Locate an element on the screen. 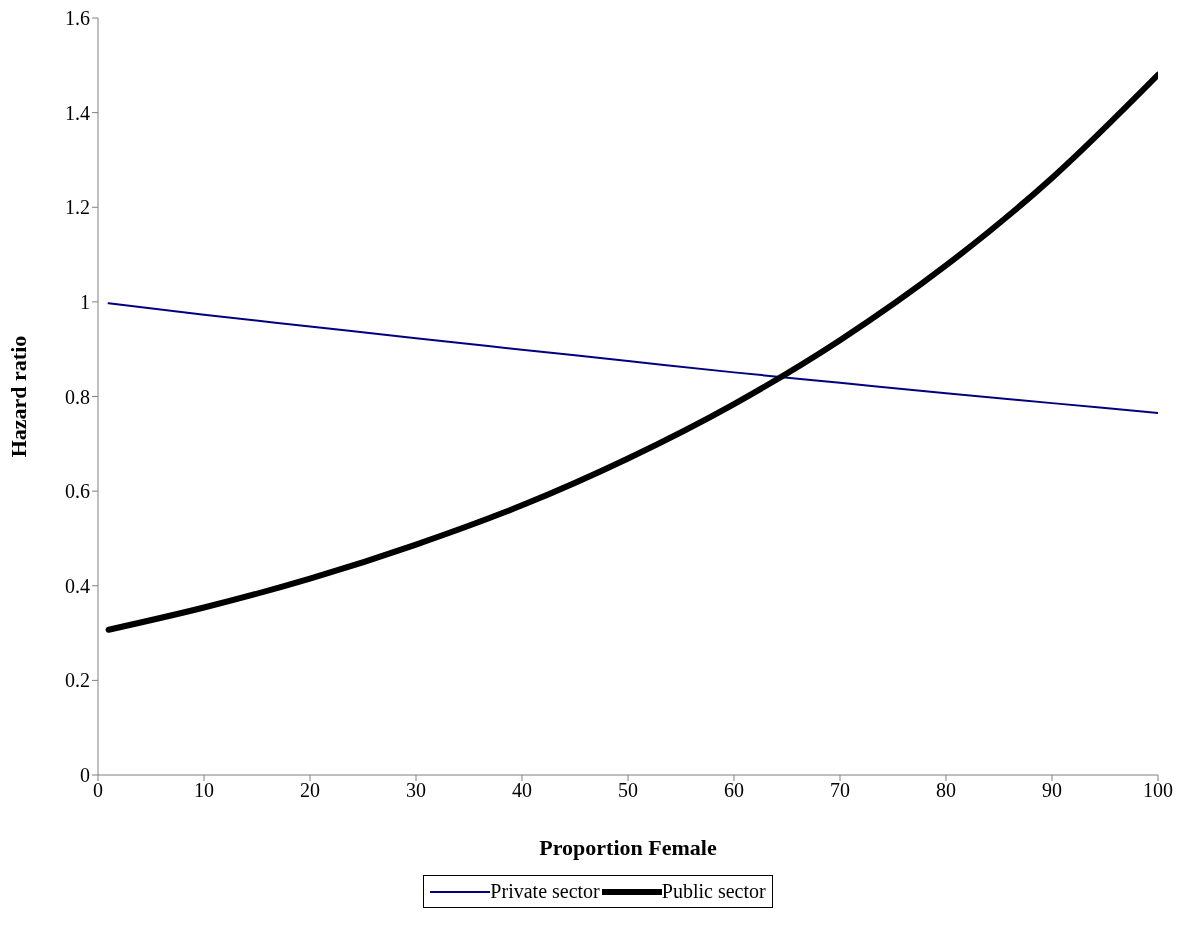 The width and height of the screenshot is (1194, 939). y-tick-label: 0.2 is located at coordinates (77, 680).